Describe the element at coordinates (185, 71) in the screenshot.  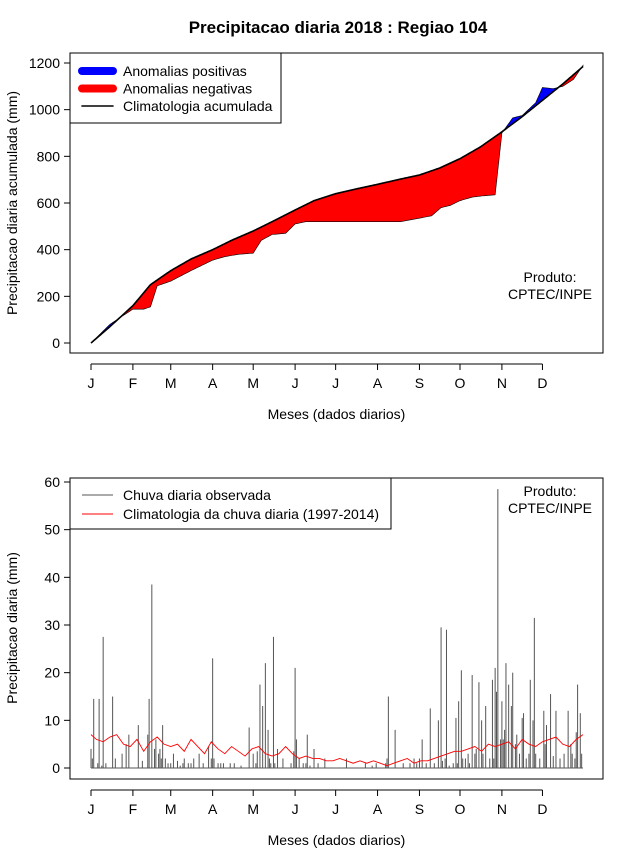
I see `legend-label: Anomalias positivas` at that location.